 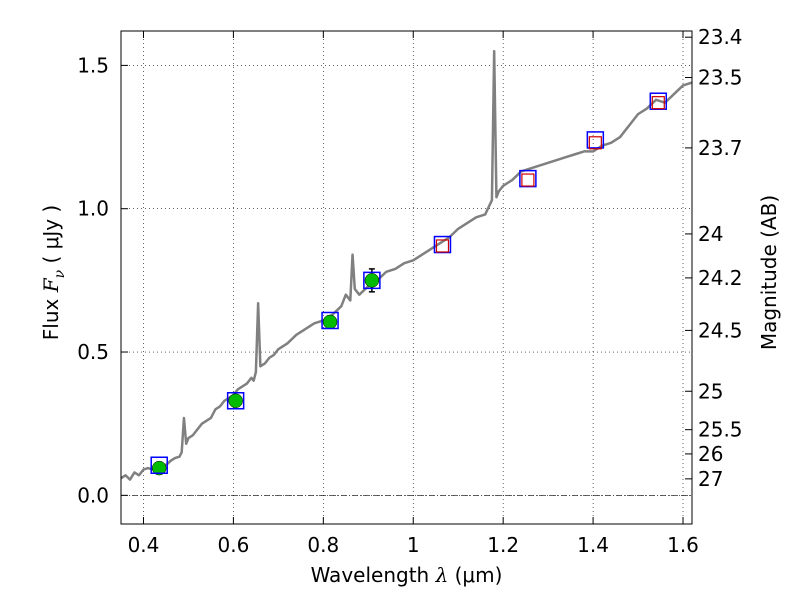 I want to click on error-bars, so click(x=265, y=371).